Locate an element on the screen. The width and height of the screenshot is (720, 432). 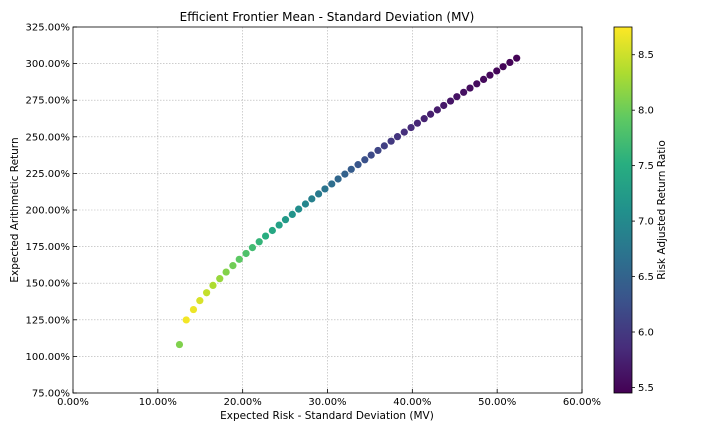
y-tick-label: 225.00% is located at coordinates (48, 174).